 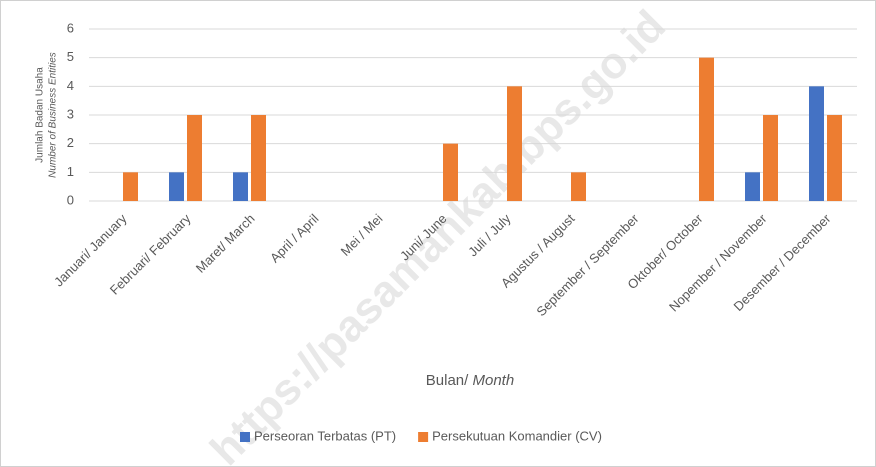 I want to click on x-axis-label: Bulan/ Month, so click(x=470, y=380).